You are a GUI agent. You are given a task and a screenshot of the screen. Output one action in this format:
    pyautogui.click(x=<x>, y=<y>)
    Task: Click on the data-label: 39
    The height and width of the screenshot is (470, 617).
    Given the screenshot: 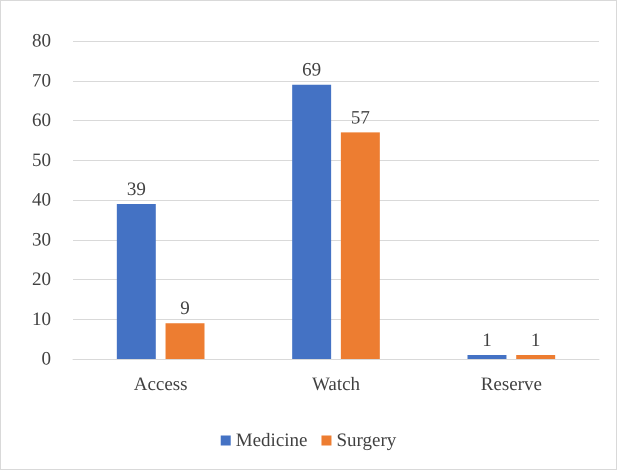 What is the action you would take?
    pyautogui.click(x=136, y=189)
    